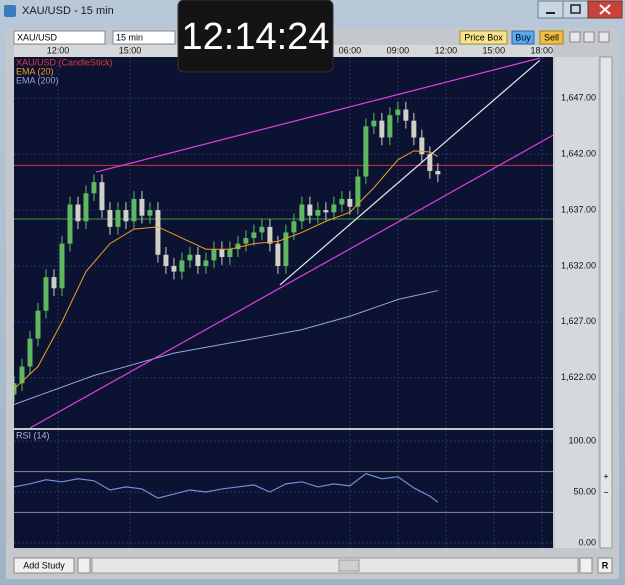  I want to click on layer: 12:00 15:00 06:00 09:00 12:00 15:00 18:00, so click(300, 50).